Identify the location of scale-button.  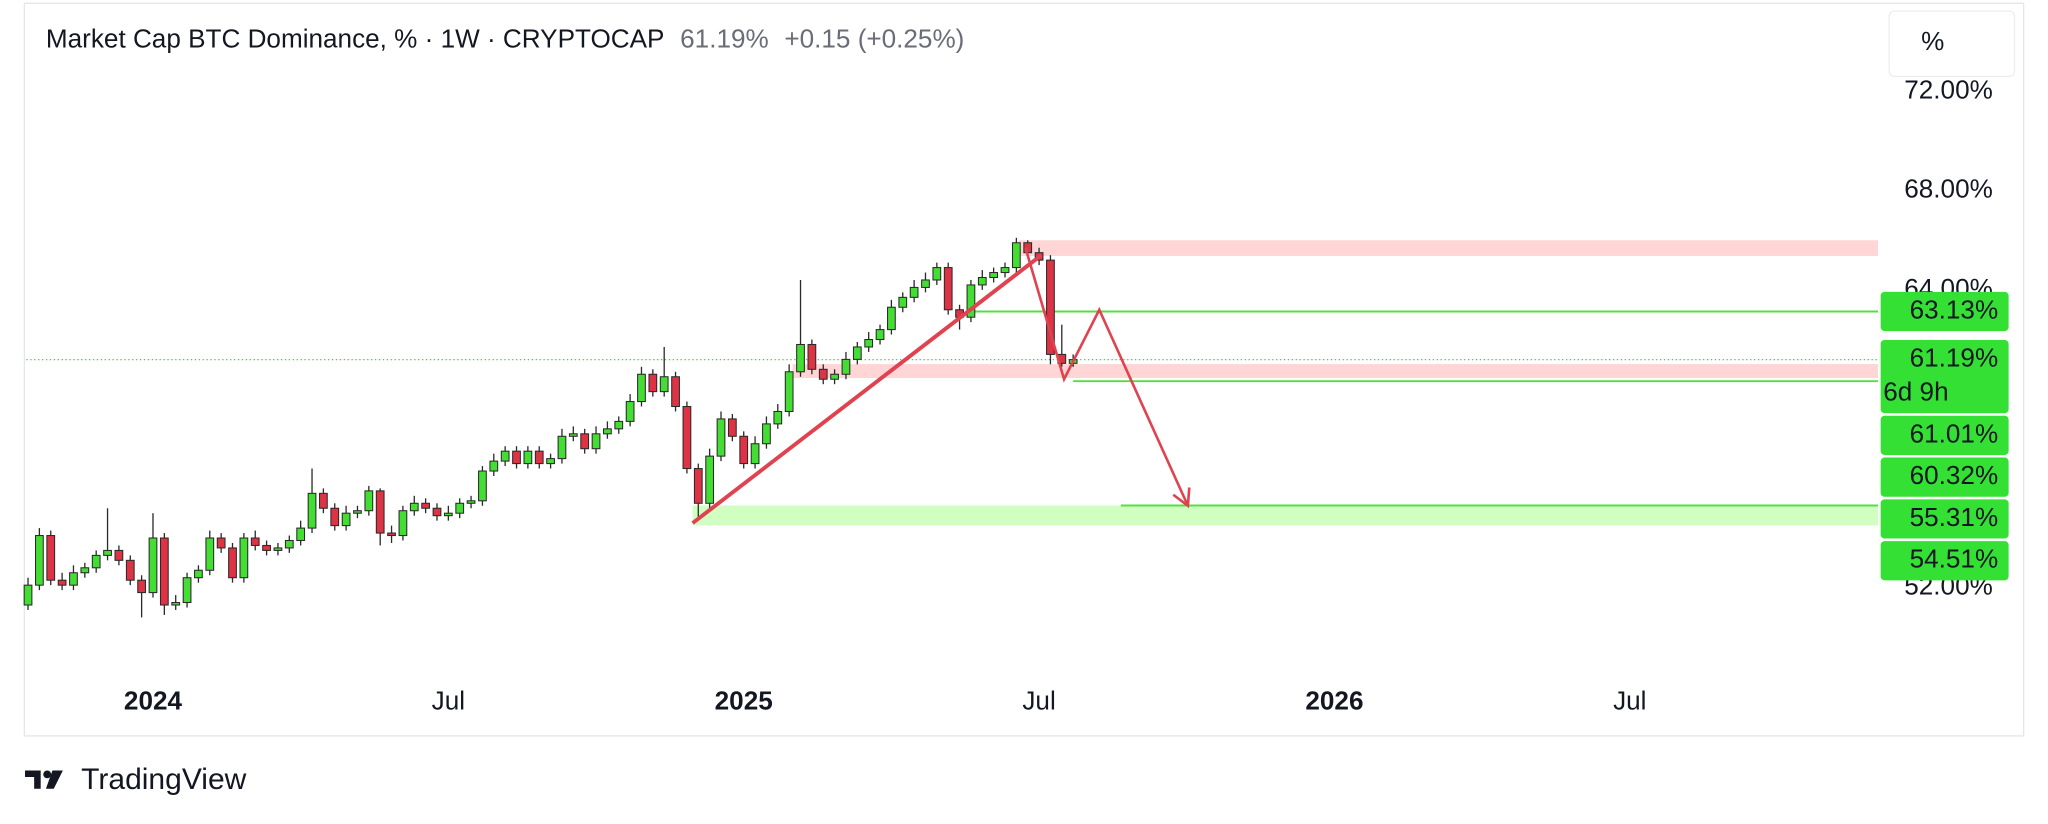
(1952, 44).